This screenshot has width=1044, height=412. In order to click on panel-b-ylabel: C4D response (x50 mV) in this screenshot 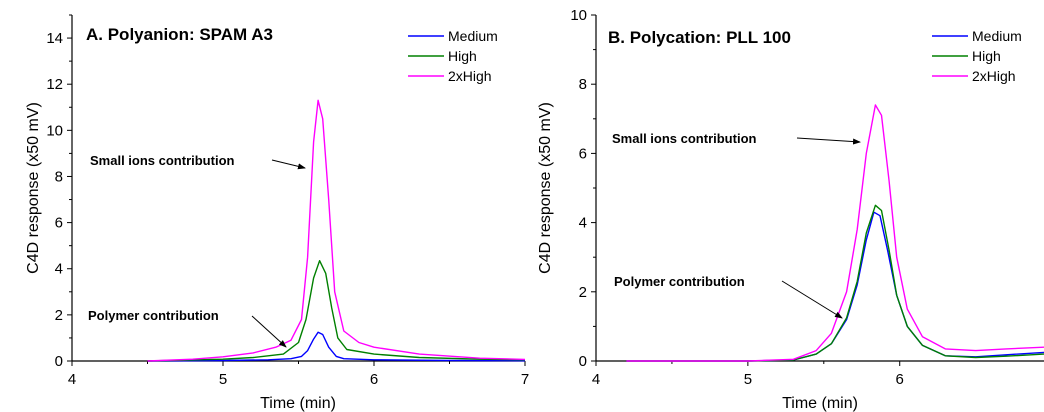, I will do `click(545, 188)`.